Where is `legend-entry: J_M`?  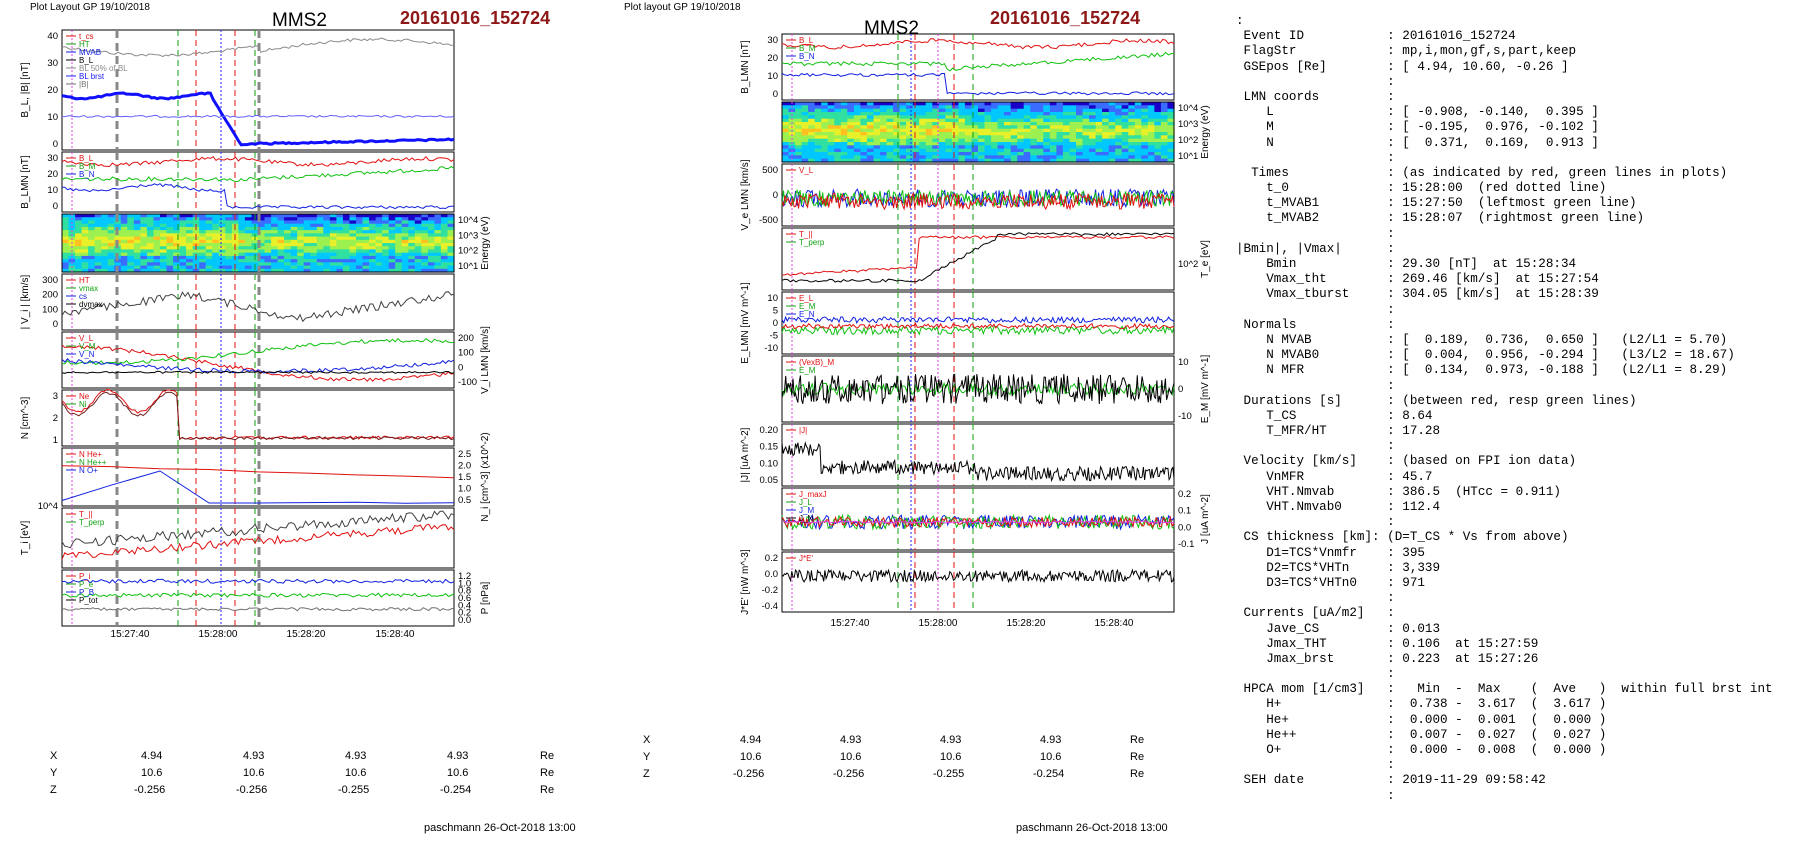 legend-entry: J_M is located at coordinates (806, 510).